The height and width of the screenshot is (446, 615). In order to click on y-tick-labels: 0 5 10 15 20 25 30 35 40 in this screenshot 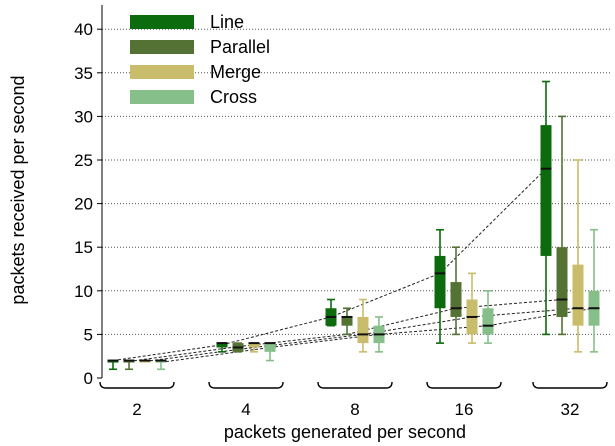, I will do `click(88, 204)`.